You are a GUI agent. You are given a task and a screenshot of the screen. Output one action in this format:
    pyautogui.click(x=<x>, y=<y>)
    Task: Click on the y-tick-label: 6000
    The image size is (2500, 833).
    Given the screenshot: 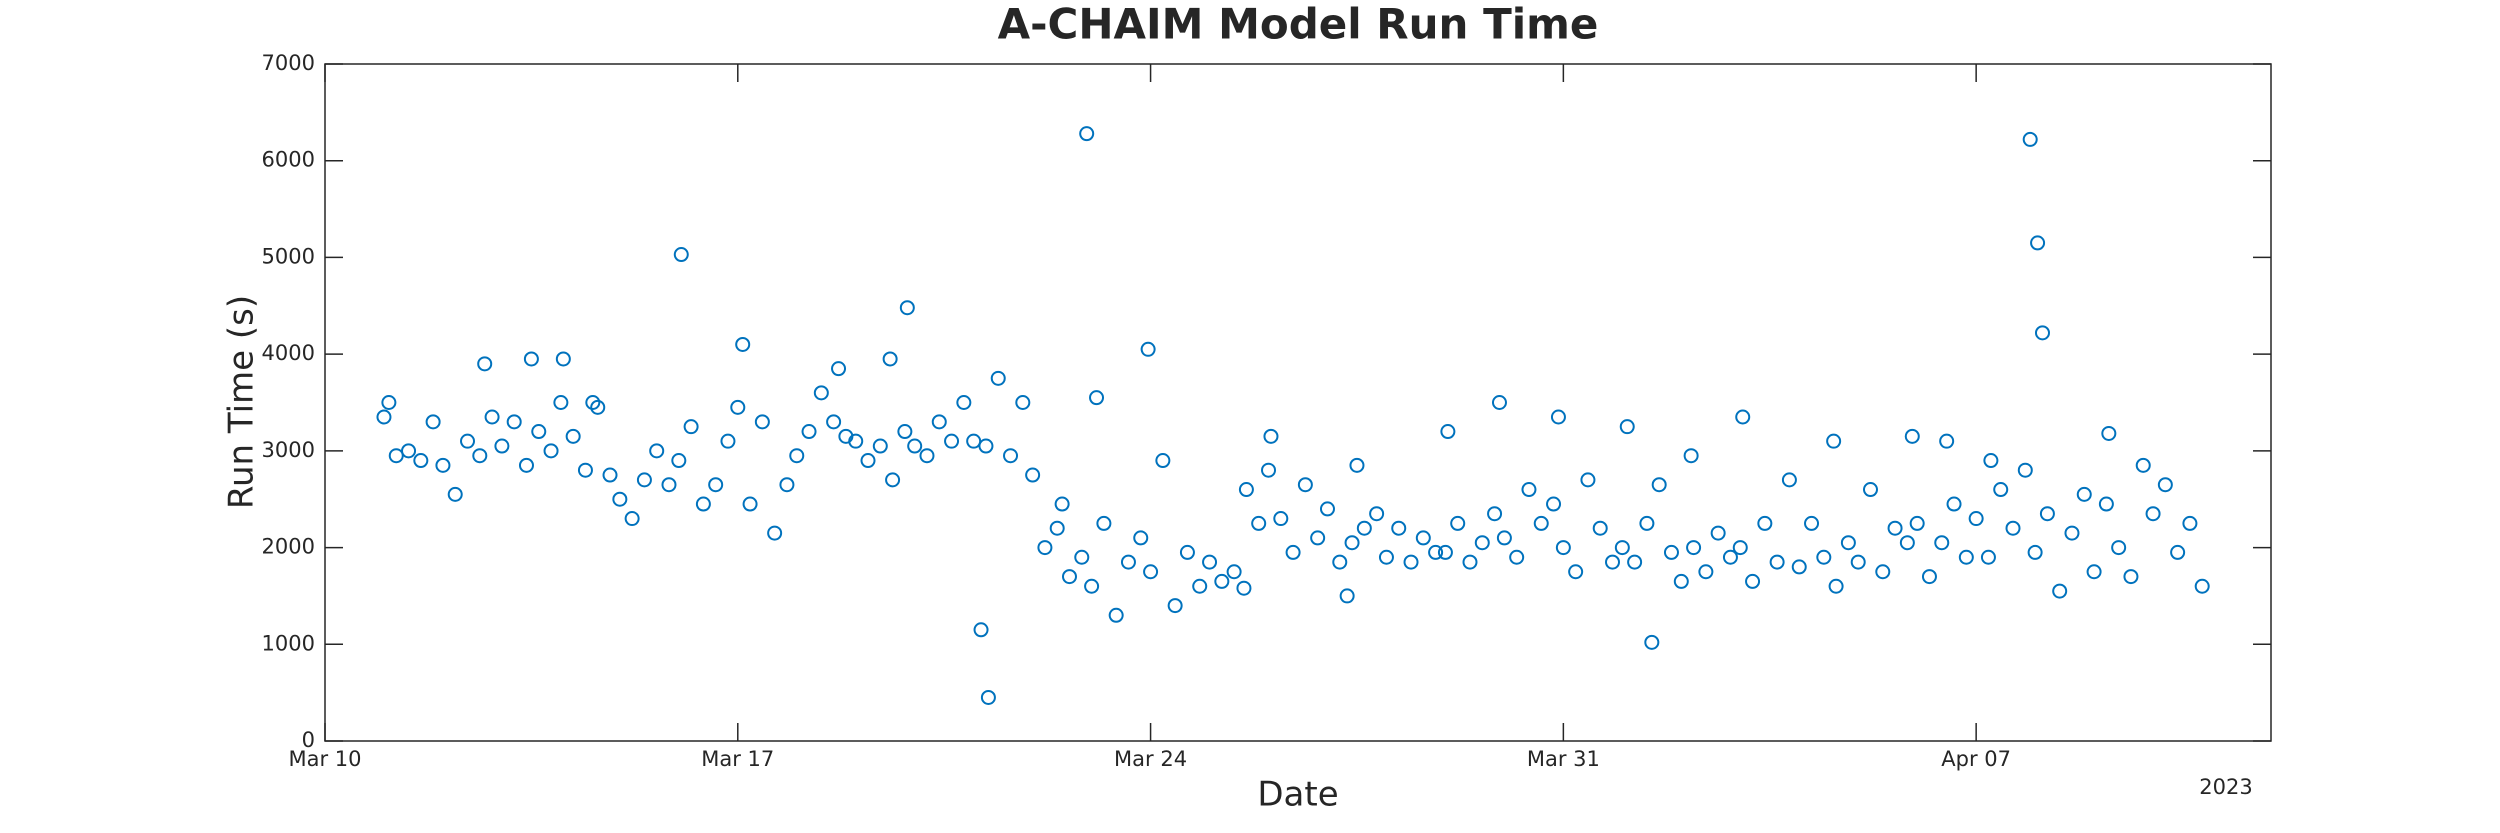 What is the action you would take?
    pyautogui.click(x=288, y=160)
    